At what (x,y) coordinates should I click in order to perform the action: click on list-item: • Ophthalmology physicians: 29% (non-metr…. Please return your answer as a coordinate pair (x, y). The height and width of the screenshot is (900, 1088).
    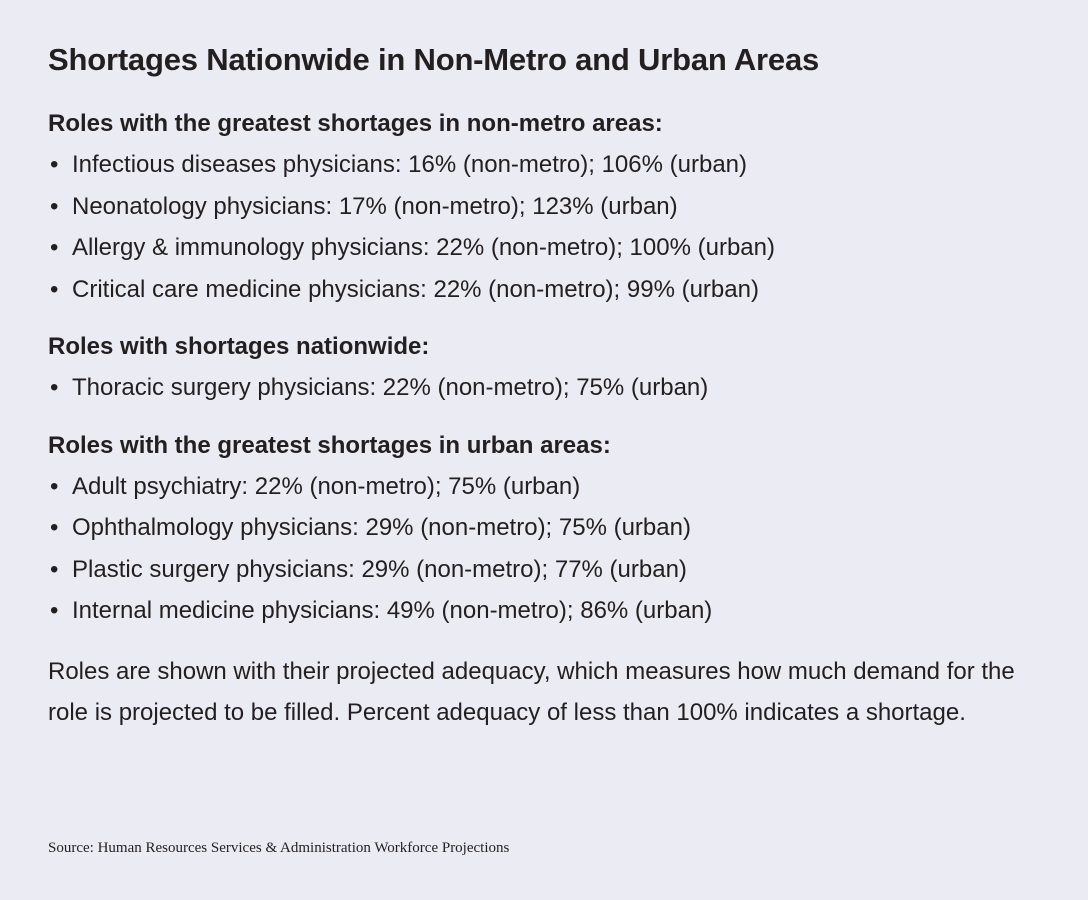
    Looking at the image, I should click on (548, 528).